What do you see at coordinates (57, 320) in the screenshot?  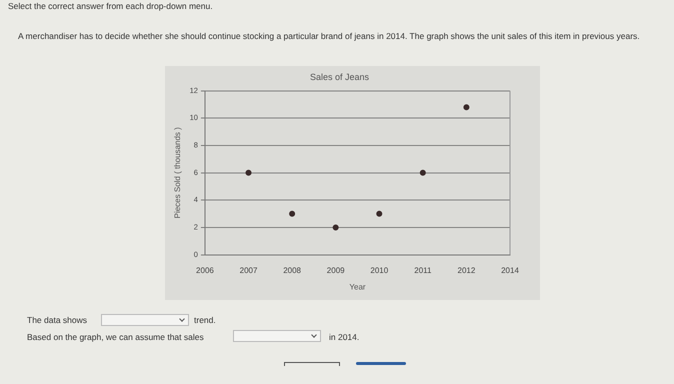 I see `text: The data shows` at bounding box center [57, 320].